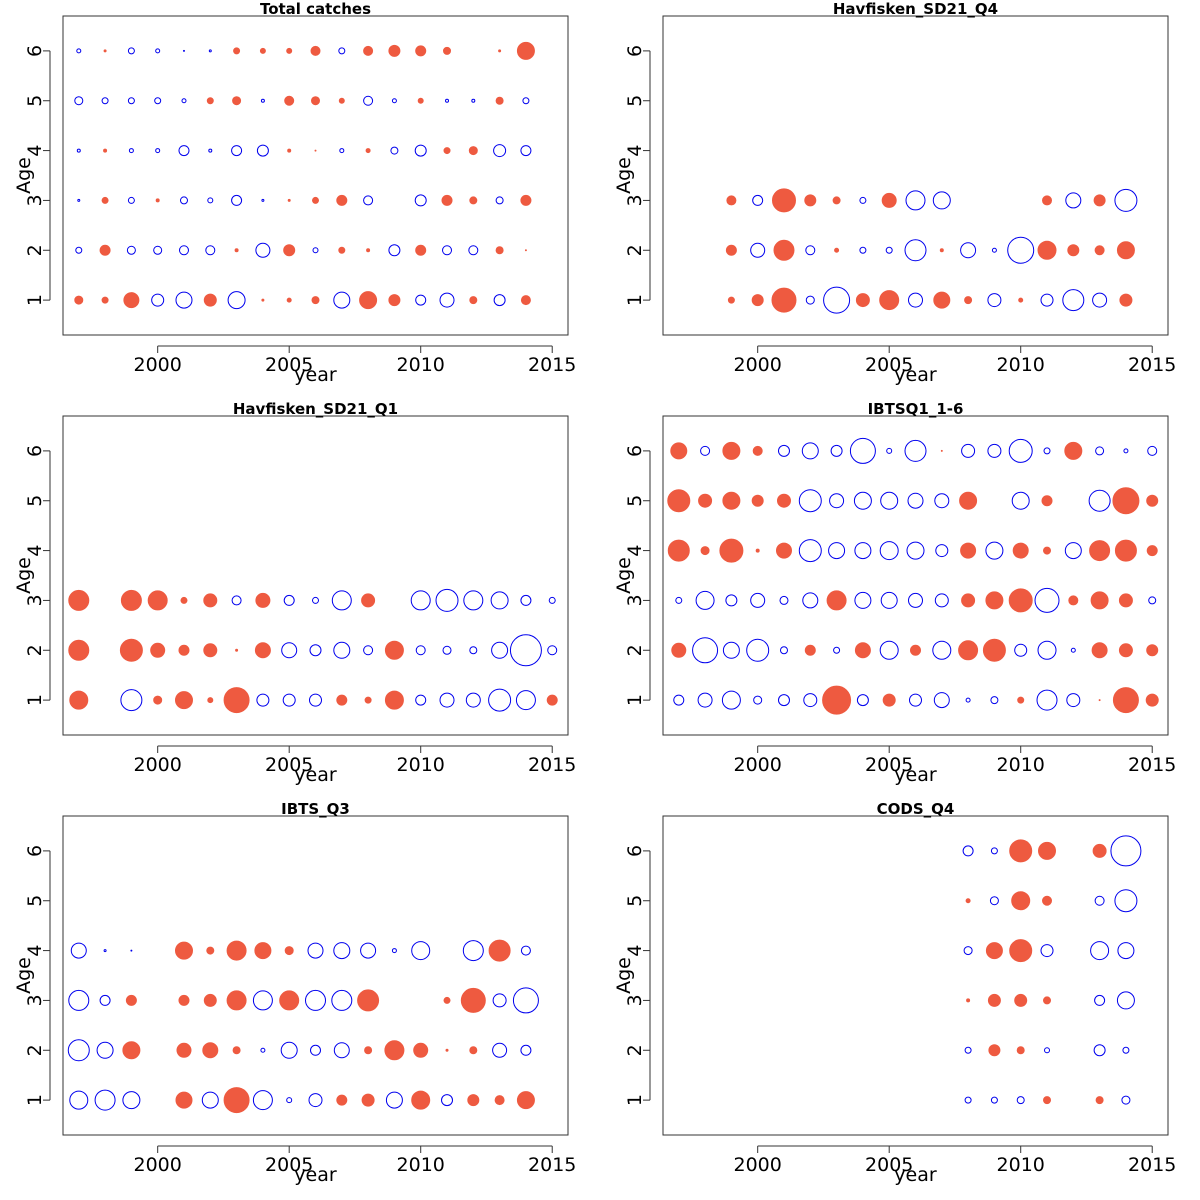 This screenshot has height=1200, width=1200. What do you see at coordinates (24, 575) in the screenshot?
I see `y-axis-label: Age` at bounding box center [24, 575].